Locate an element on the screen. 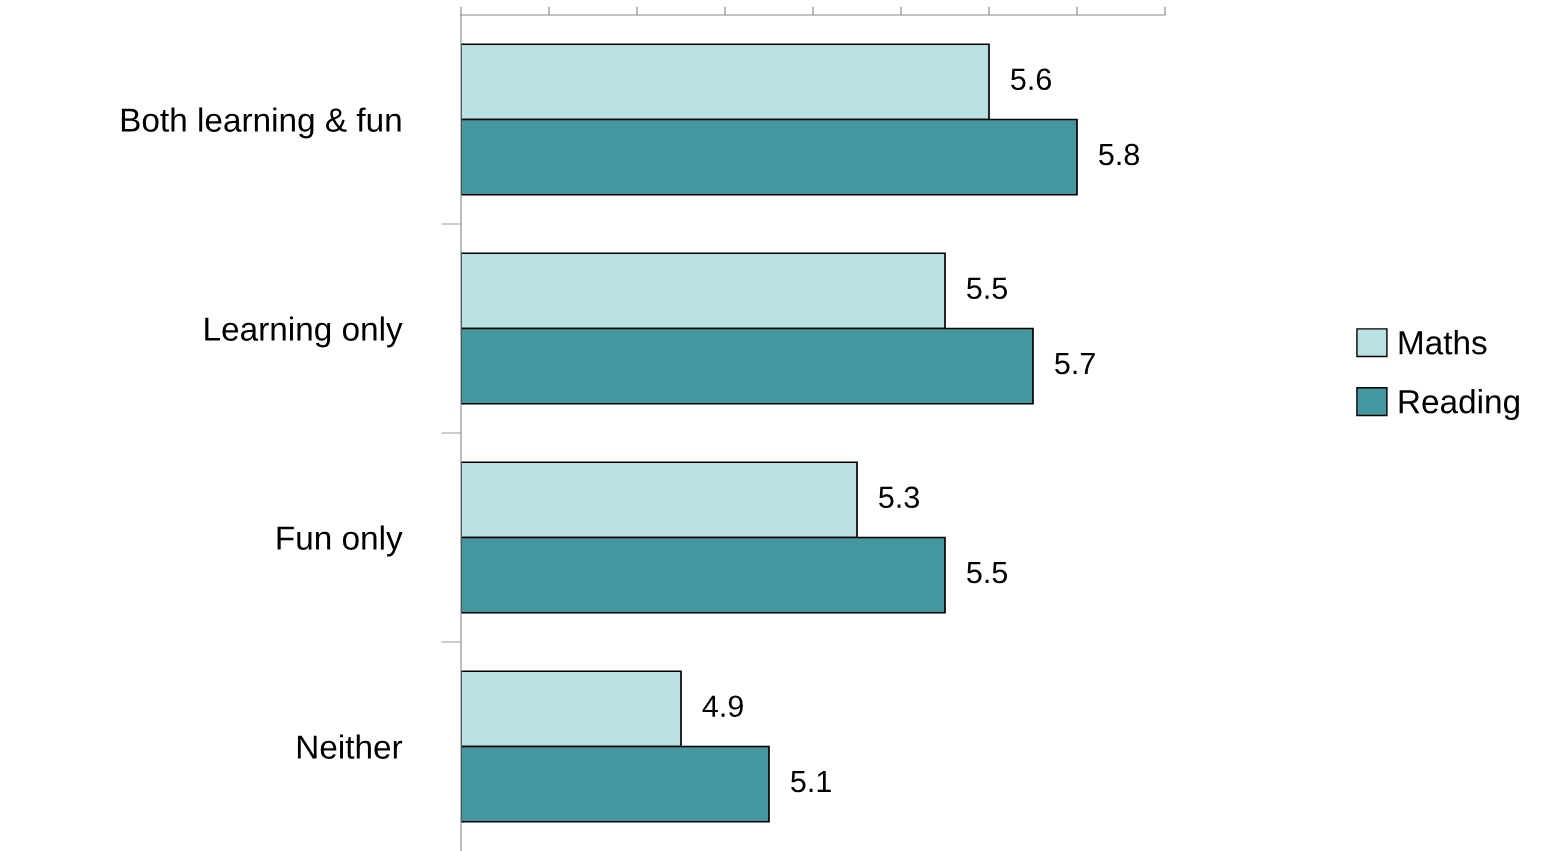 The width and height of the screenshot is (1550, 851). y-tick-label: Fun only is located at coordinates (340, 541).